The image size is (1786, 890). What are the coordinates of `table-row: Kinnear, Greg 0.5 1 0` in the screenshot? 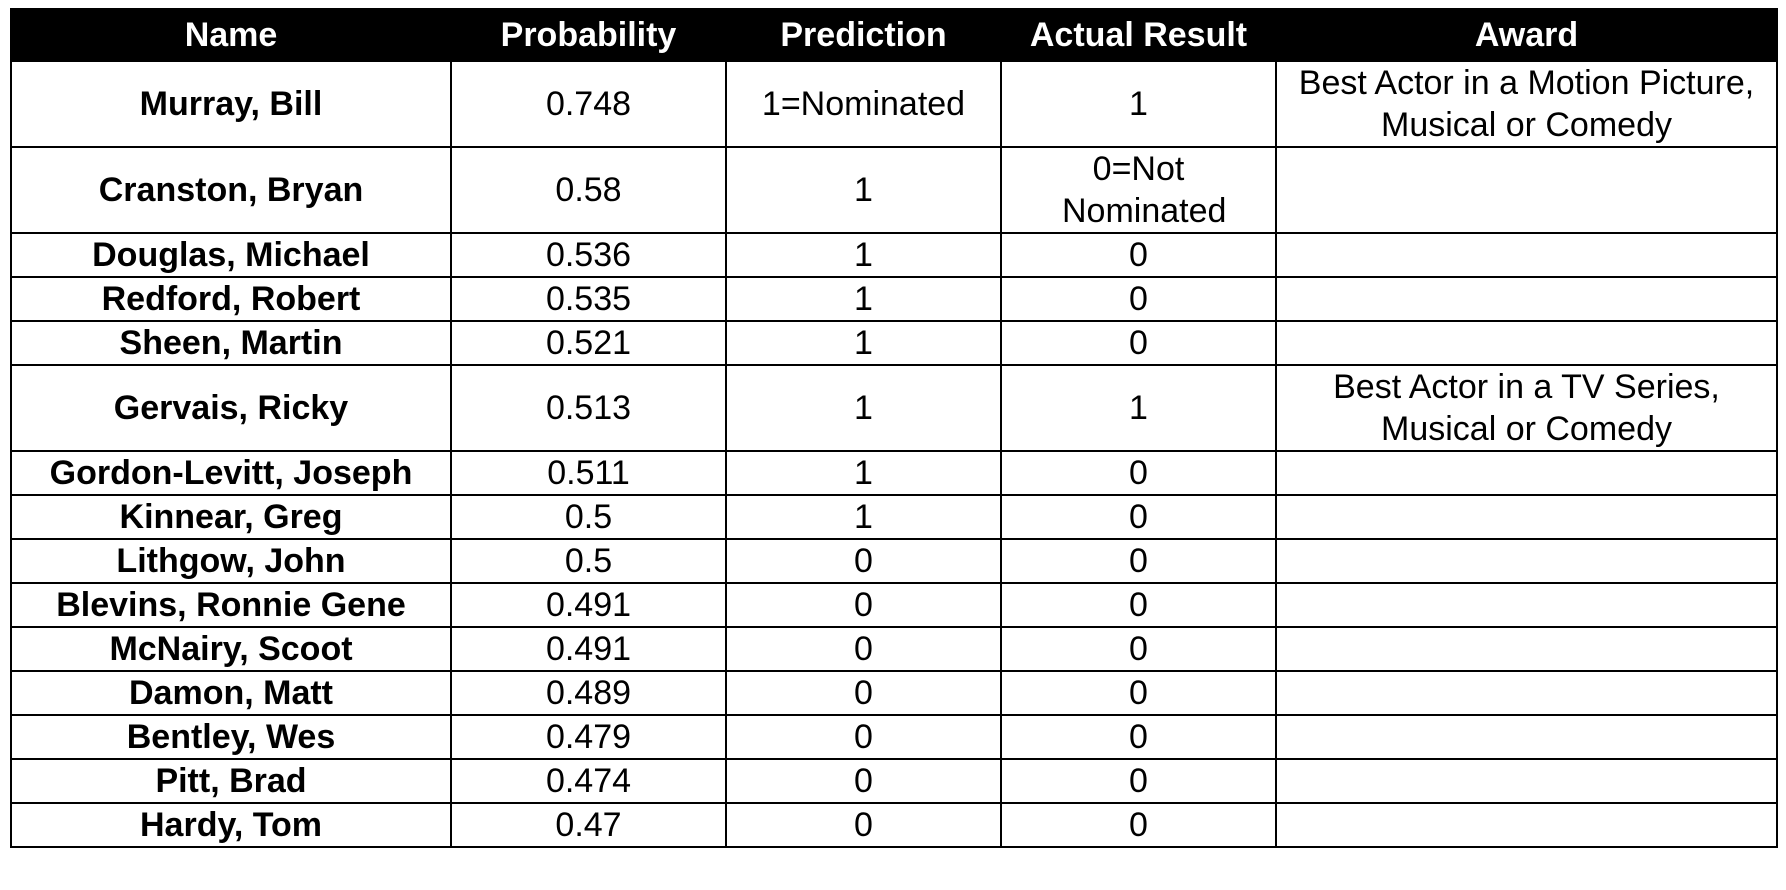 It's located at (894, 517).